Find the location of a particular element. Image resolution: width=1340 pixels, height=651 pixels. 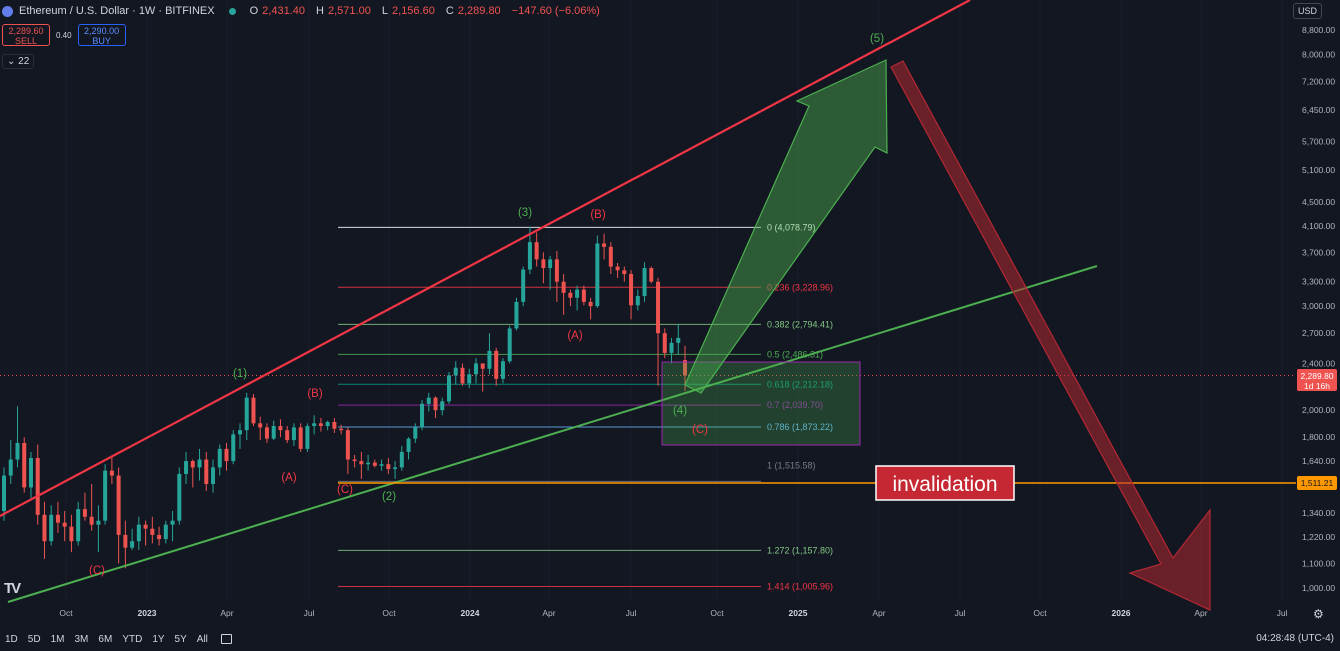

fib-level-label: 0 (4,078.79) is located at coordinates (791, 227).